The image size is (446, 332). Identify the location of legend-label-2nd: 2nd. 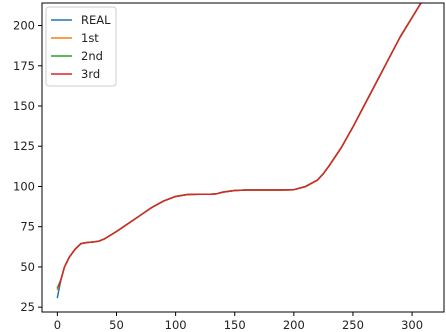
(92, 56).